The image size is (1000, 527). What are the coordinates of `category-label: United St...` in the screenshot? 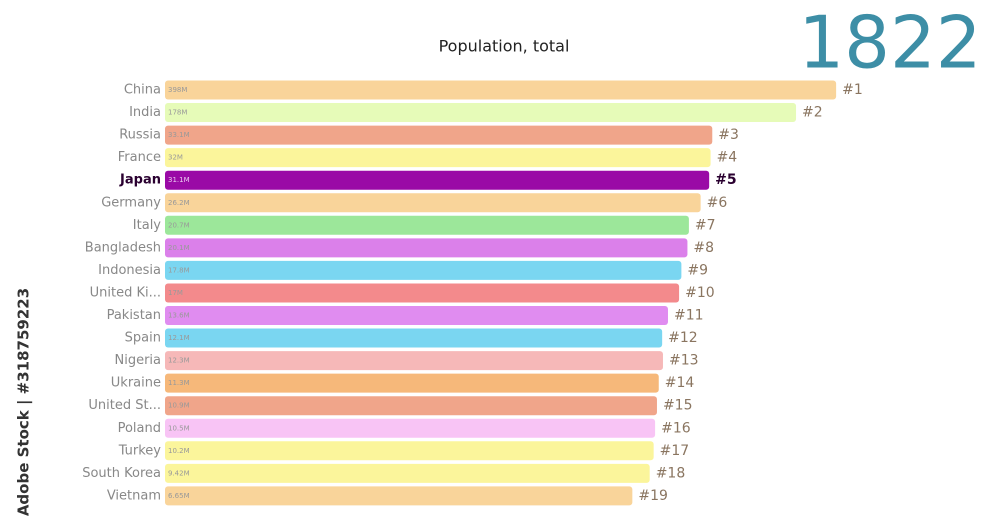 It's located at (124, 405).